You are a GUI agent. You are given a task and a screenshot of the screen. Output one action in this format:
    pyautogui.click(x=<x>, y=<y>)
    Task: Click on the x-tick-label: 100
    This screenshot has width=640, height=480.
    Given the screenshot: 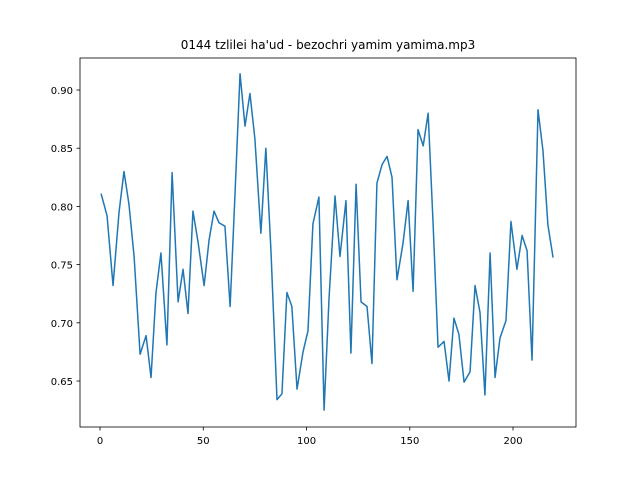 What is the action you would take?
    pyautogui.click(x=306, y=441)
    